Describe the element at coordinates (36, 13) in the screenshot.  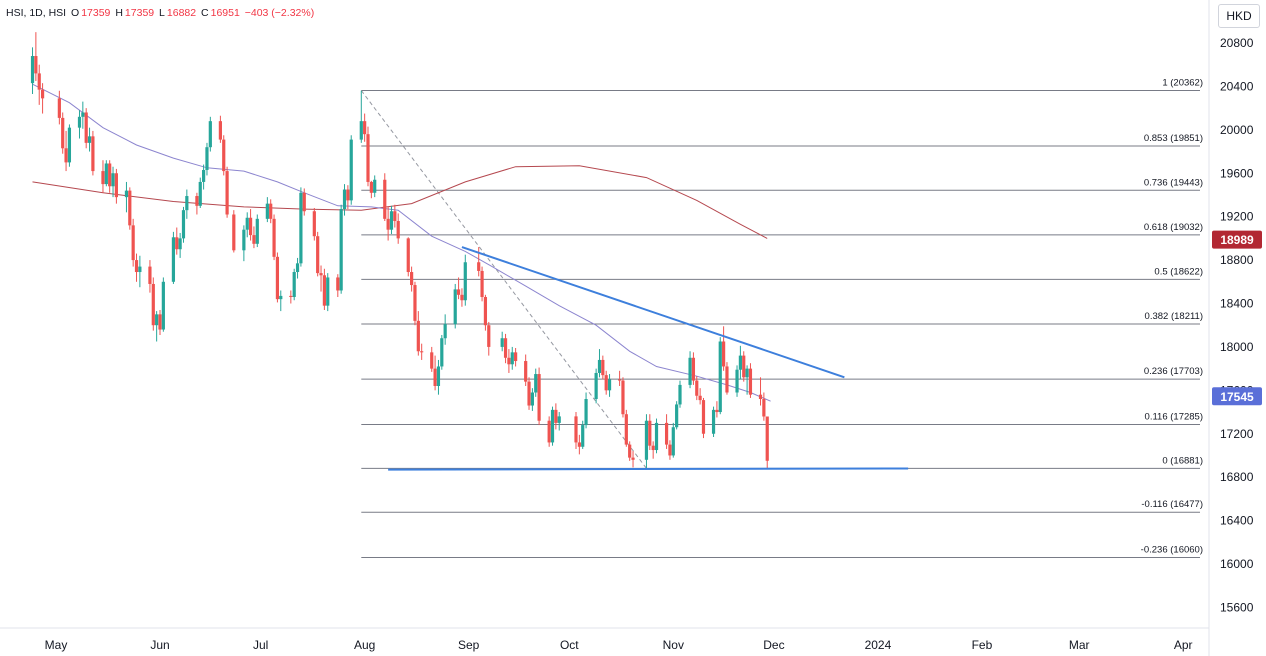
I see `symbol-label: HSI, 1D, HSI` at that location.